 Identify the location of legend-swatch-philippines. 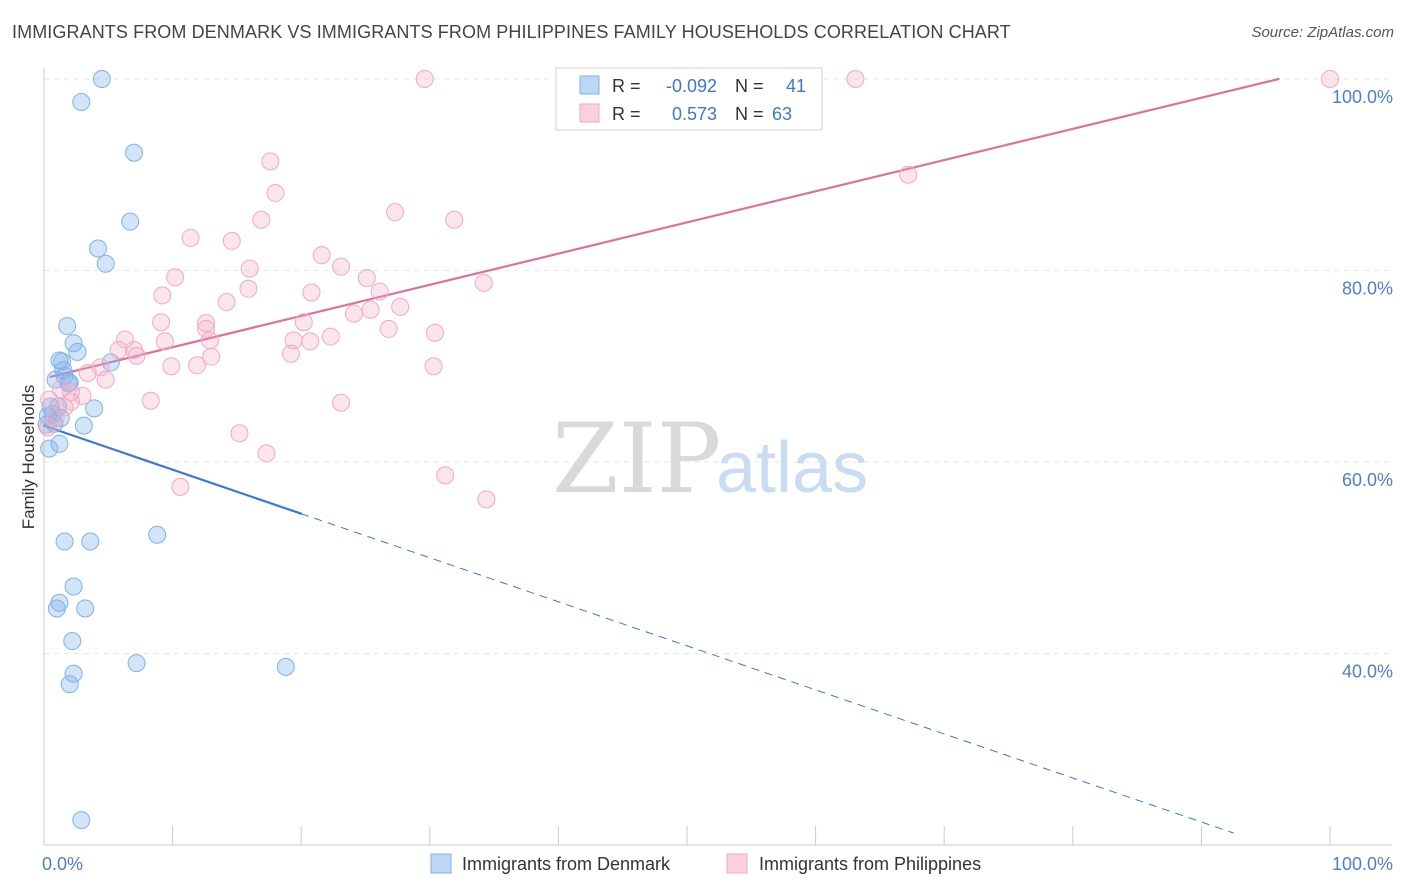
(737, 863).